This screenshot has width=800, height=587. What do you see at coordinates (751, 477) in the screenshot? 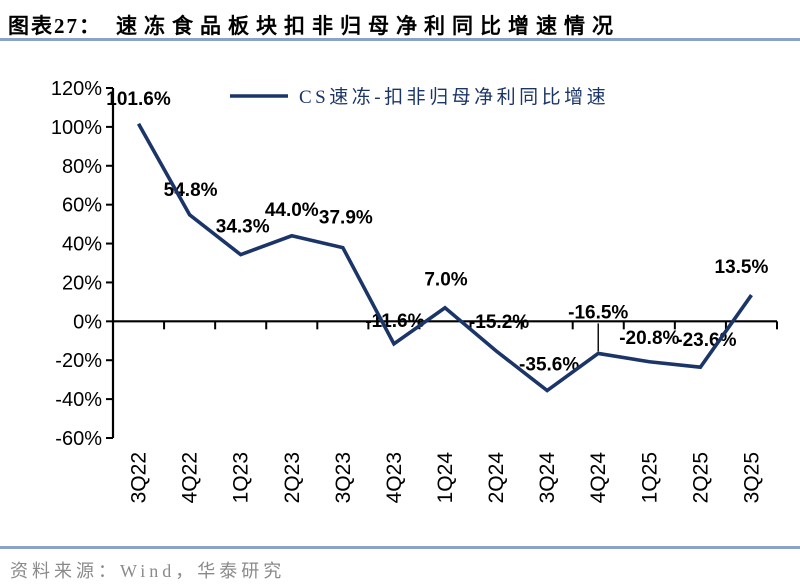
I see `x-category-label: 3Q25` at bounding box center [751, 477].